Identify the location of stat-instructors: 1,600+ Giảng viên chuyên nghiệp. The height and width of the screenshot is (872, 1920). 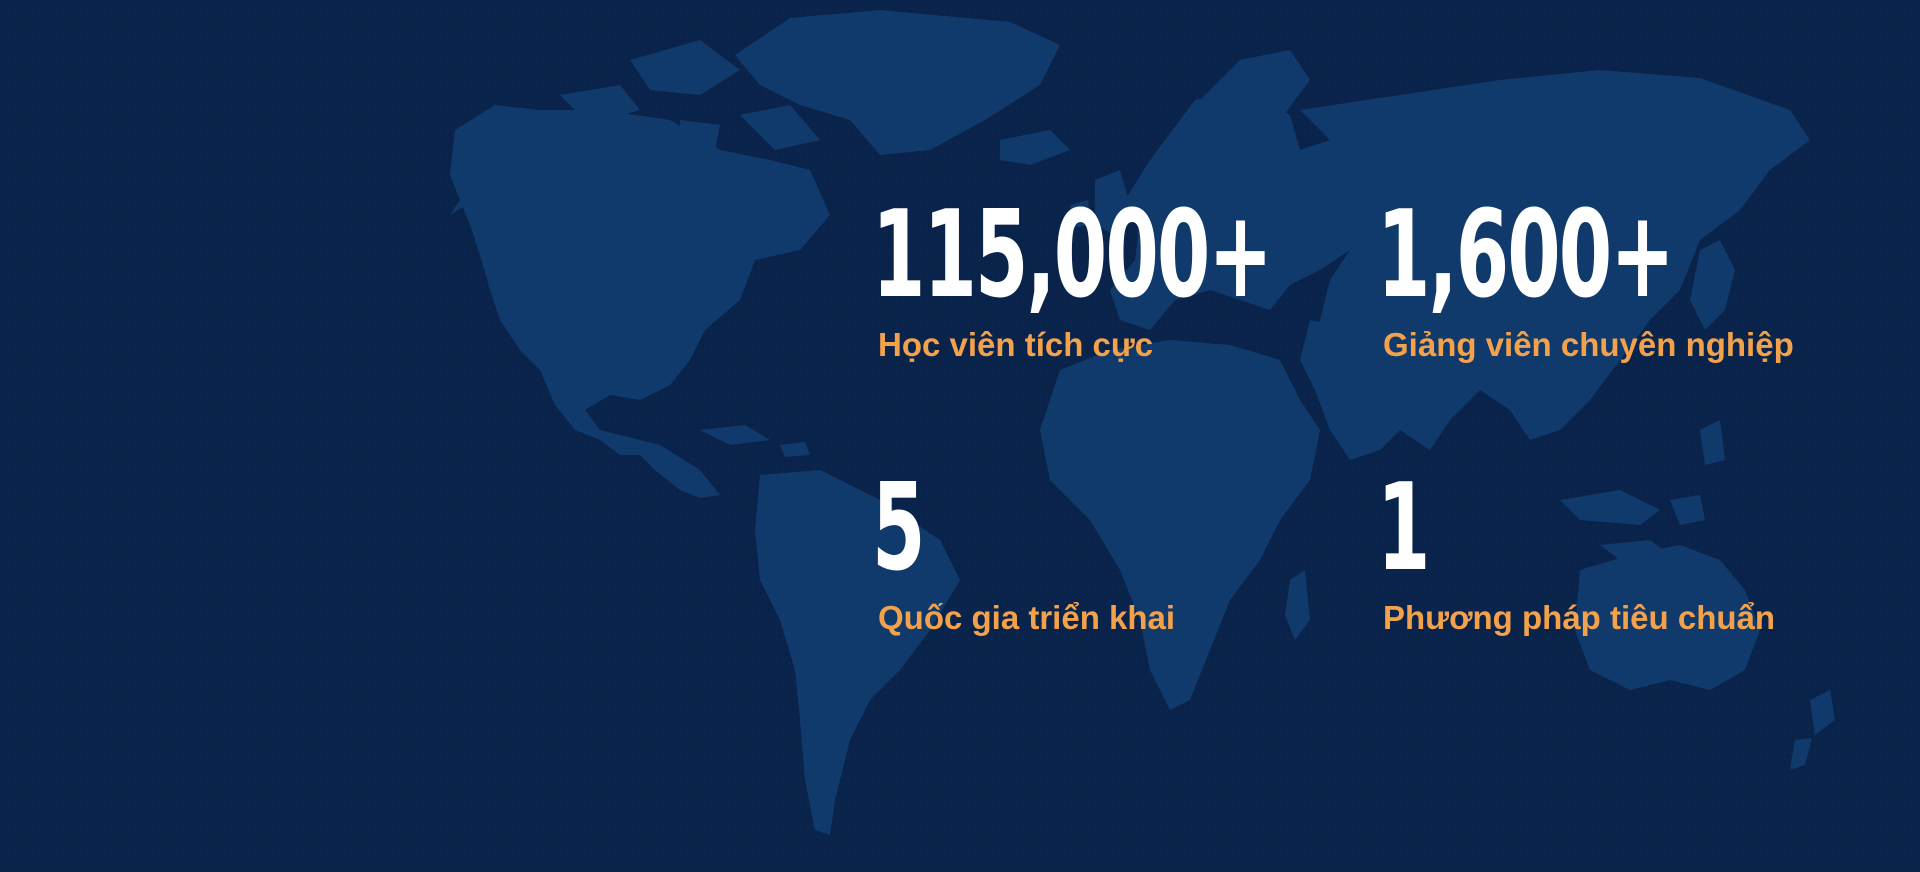
(1608, 275).